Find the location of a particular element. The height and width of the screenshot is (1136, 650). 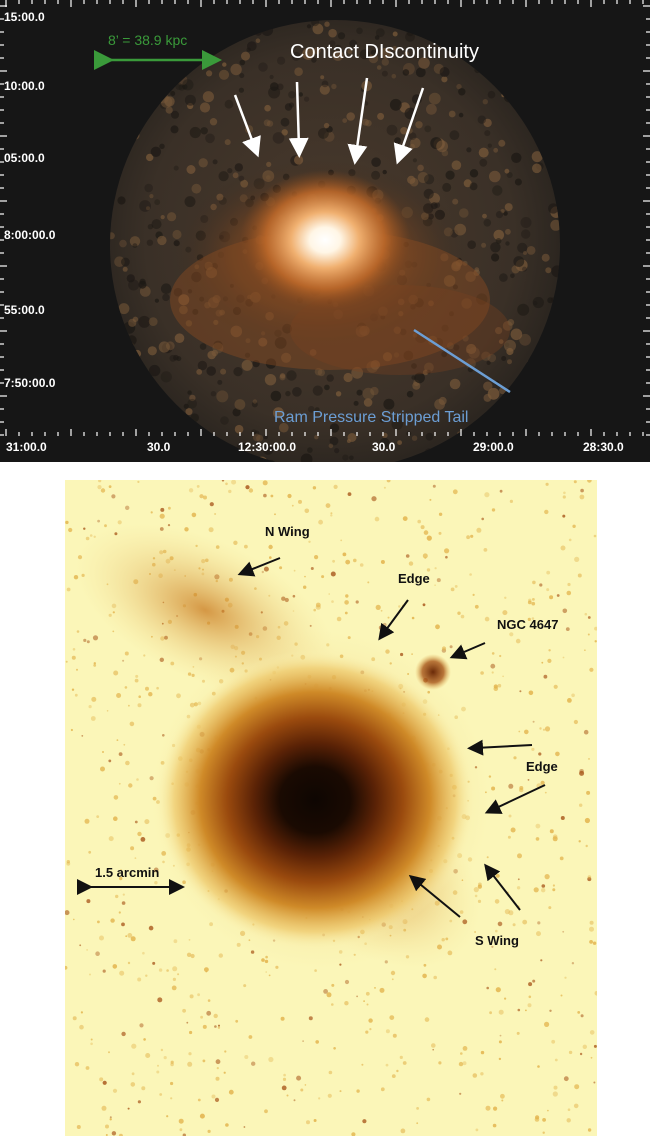

contact-discontinuity-label: Contact DIscontinuity is located at coordinates (384, 52).